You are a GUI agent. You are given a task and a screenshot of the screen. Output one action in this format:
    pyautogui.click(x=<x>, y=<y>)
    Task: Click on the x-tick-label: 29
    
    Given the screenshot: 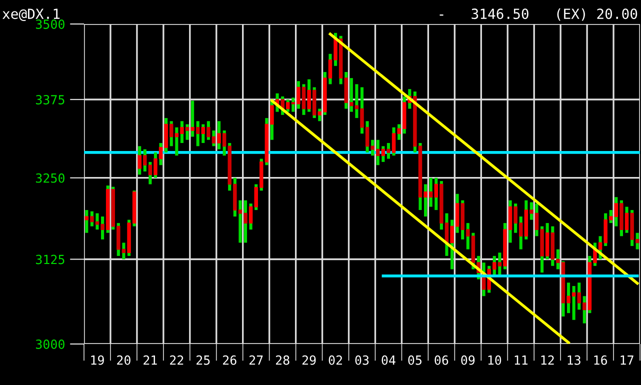 What is the action you would take?
    pyautogui.click(x=309, y=360)
    